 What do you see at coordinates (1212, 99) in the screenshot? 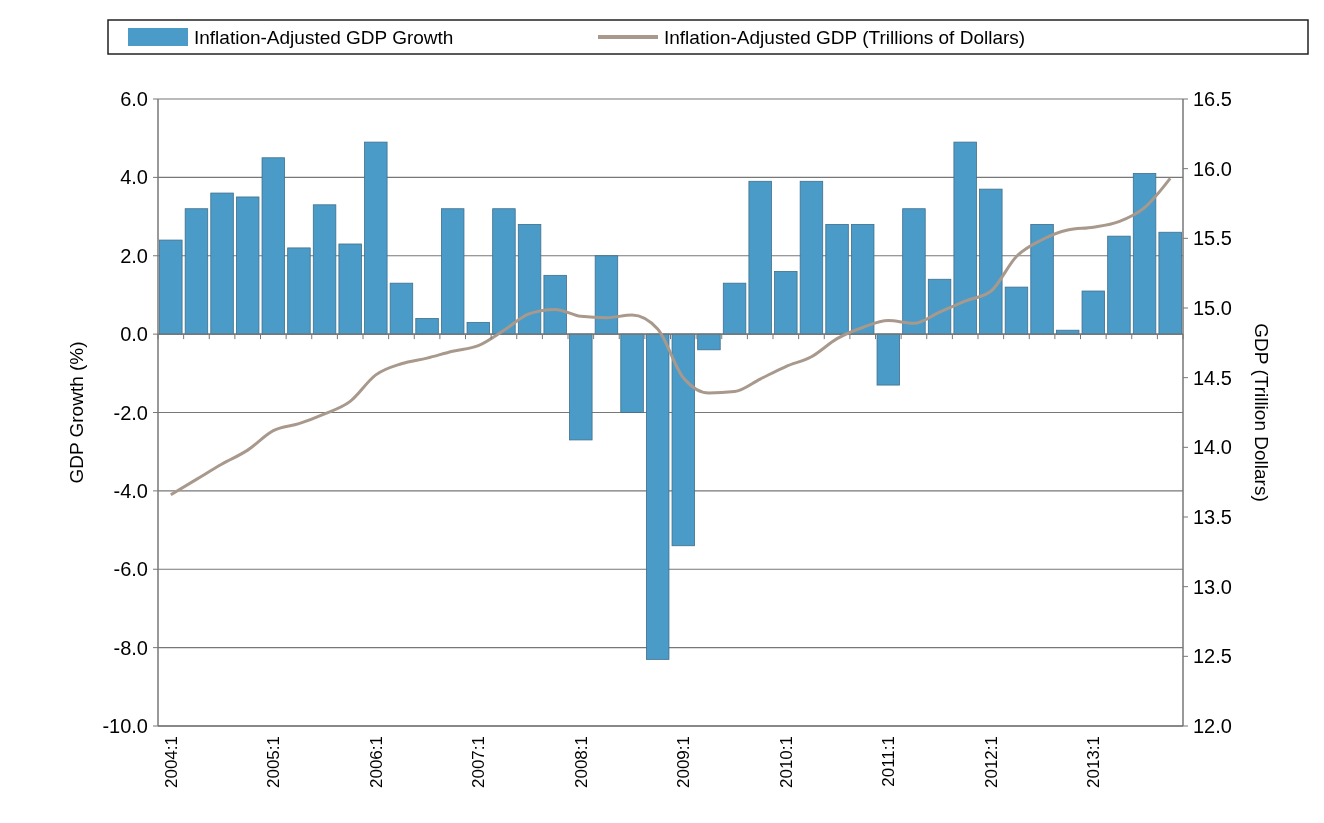
I see `y2-tick-label: 16.5` at bounding box center [1212, 99].